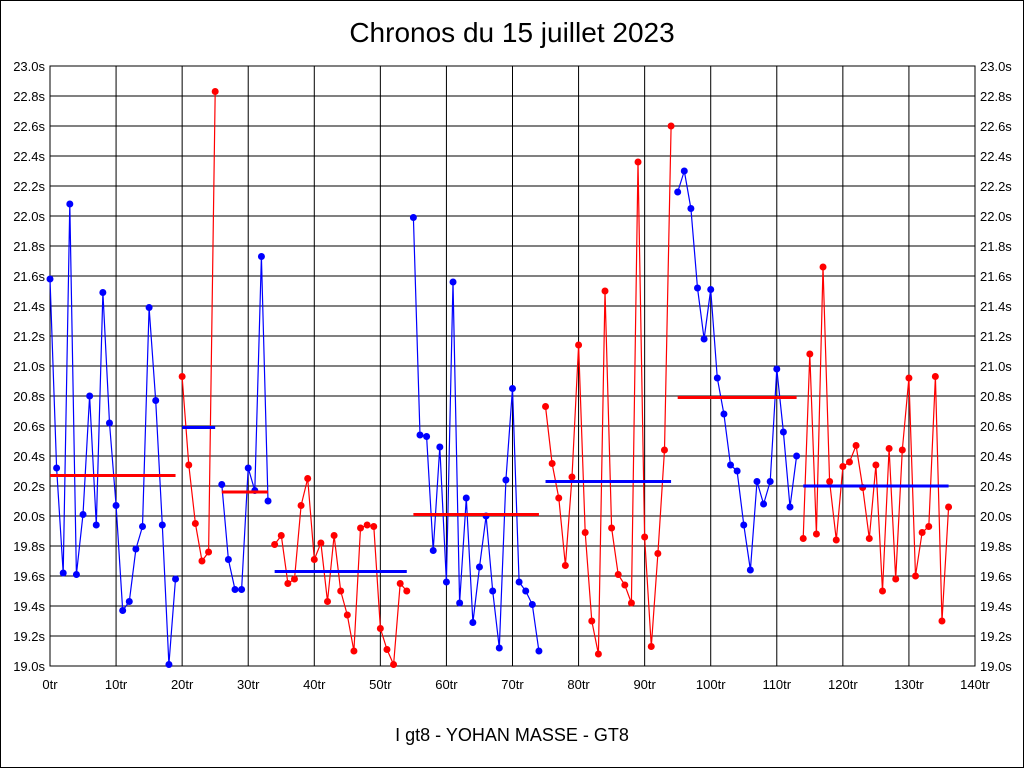  I want to click on y-tick-label-right: 21.4s, so click(996, 306).